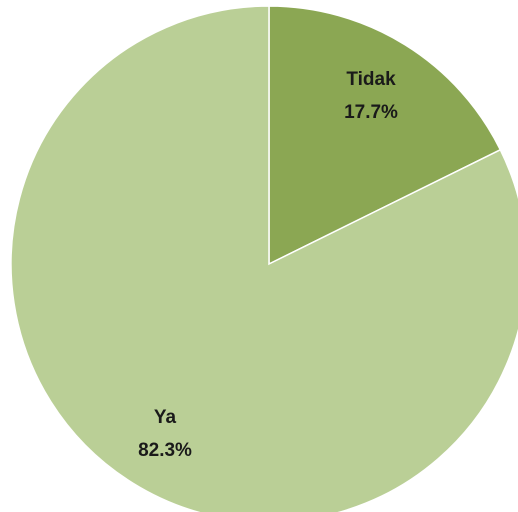 This screenshot has width=518, height=512. Describe the element at coordinates (165, 417) in the screenshot. I see `slice-label-ya-name: Ya` at that location.